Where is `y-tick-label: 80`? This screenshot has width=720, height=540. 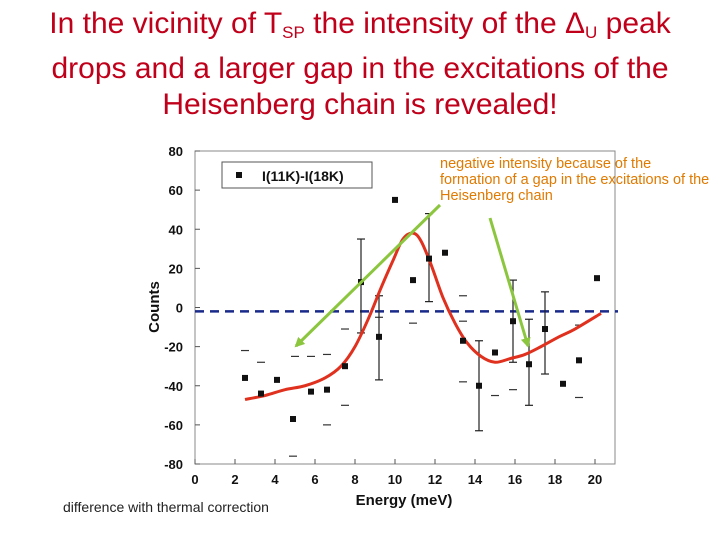
y-tick-label: 80 is located at coordinates (176, 151).